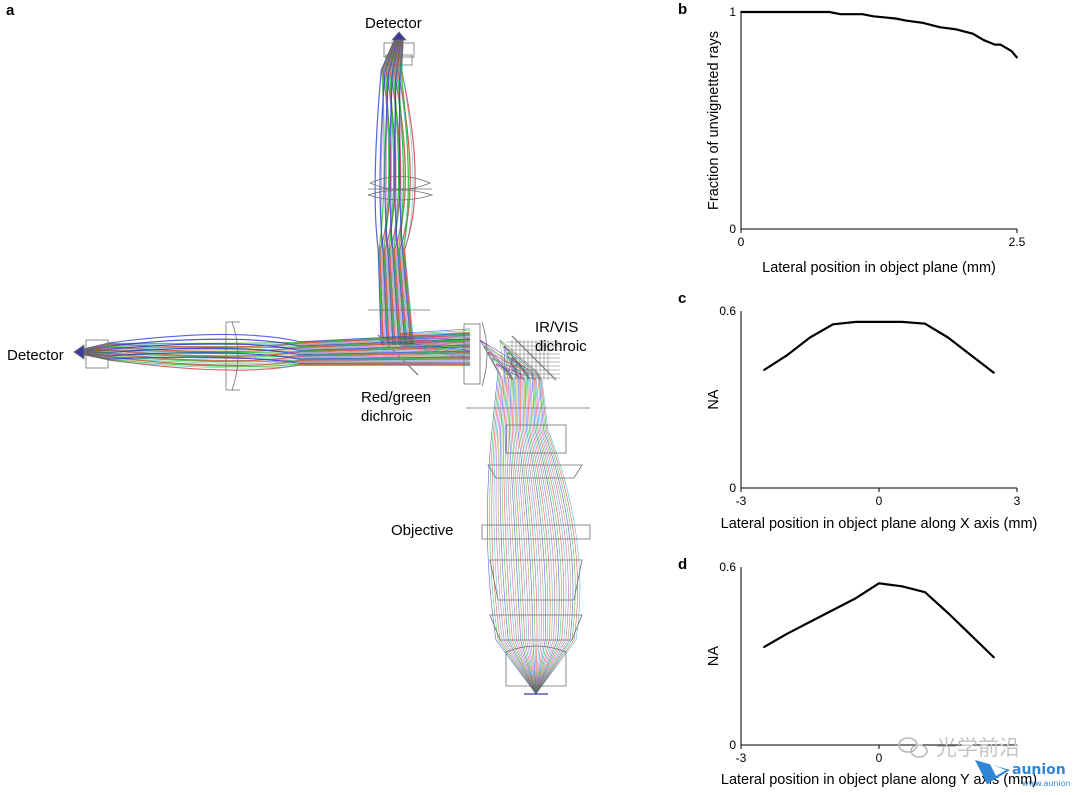  Describe the element at coordinates (714, 120) in the screenshot. I see `chart-b-ylabel: Fraction of unvignetted rays` at that location.